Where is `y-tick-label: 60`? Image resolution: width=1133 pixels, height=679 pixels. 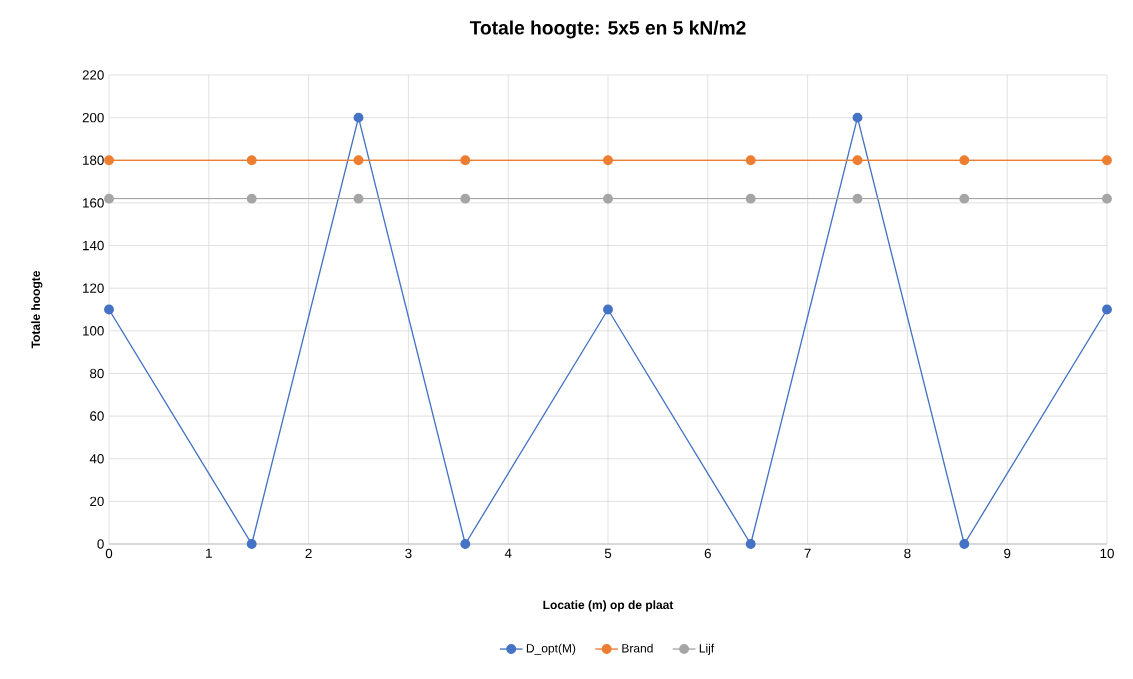 y-tick-label: 60 is located at coordinates (97, 416).